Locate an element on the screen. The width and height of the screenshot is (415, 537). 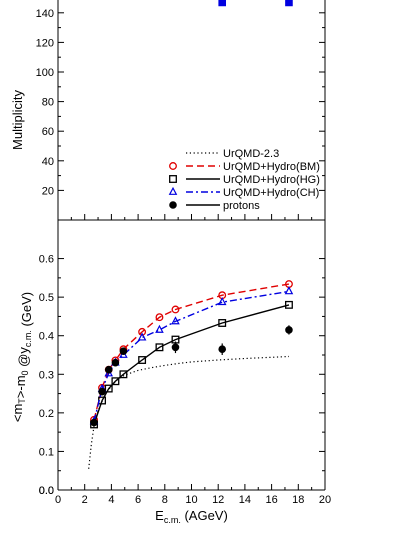
series-protons is located at coordinates (191, 376).